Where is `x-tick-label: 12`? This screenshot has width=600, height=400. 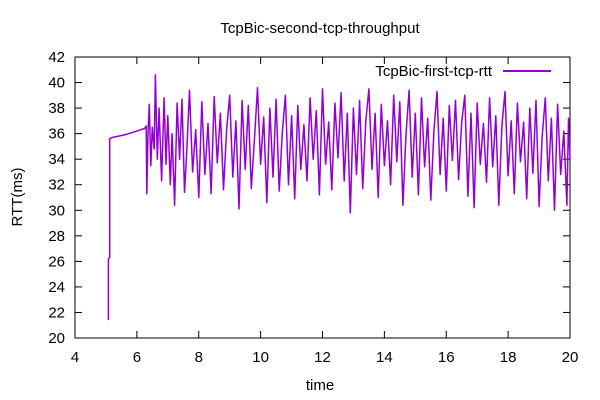 x-tick-label: 12 is located at coordinates (322, 357).